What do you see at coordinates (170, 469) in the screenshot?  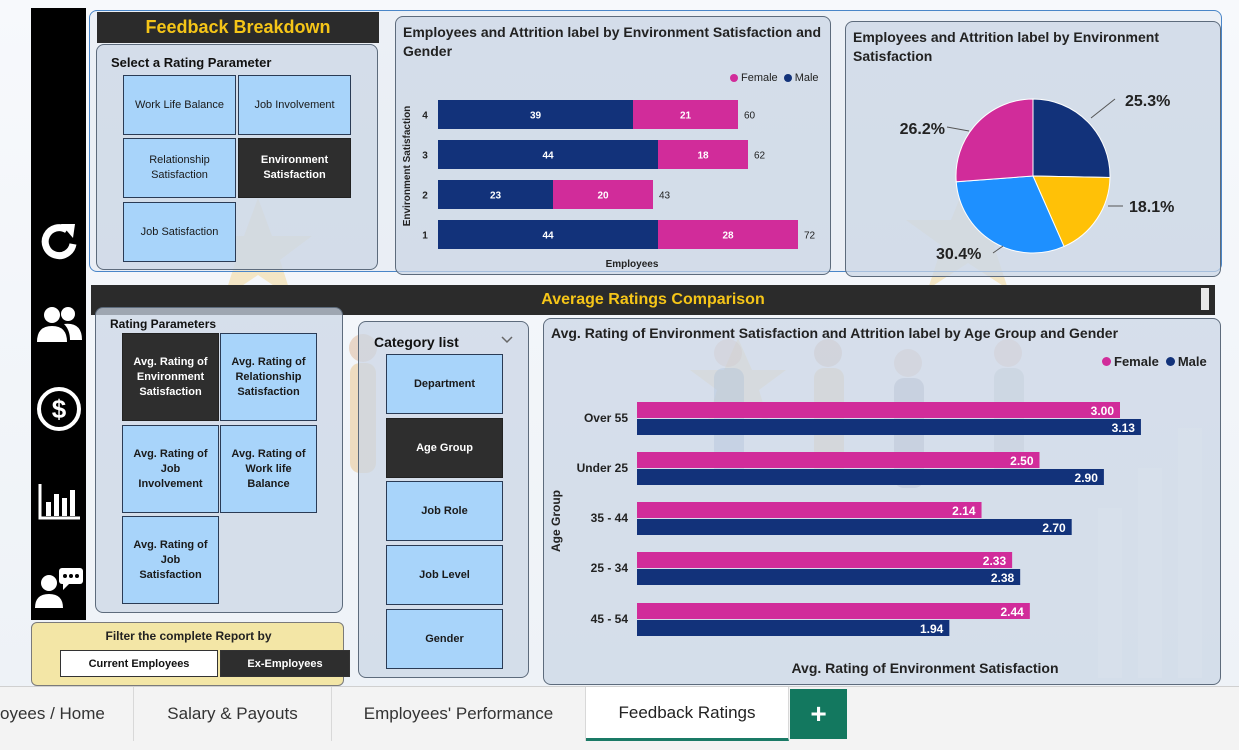 I see `tile-avg-job-involvement: Avg. Rating of Job Involvement` at bounding box center [170, 469].